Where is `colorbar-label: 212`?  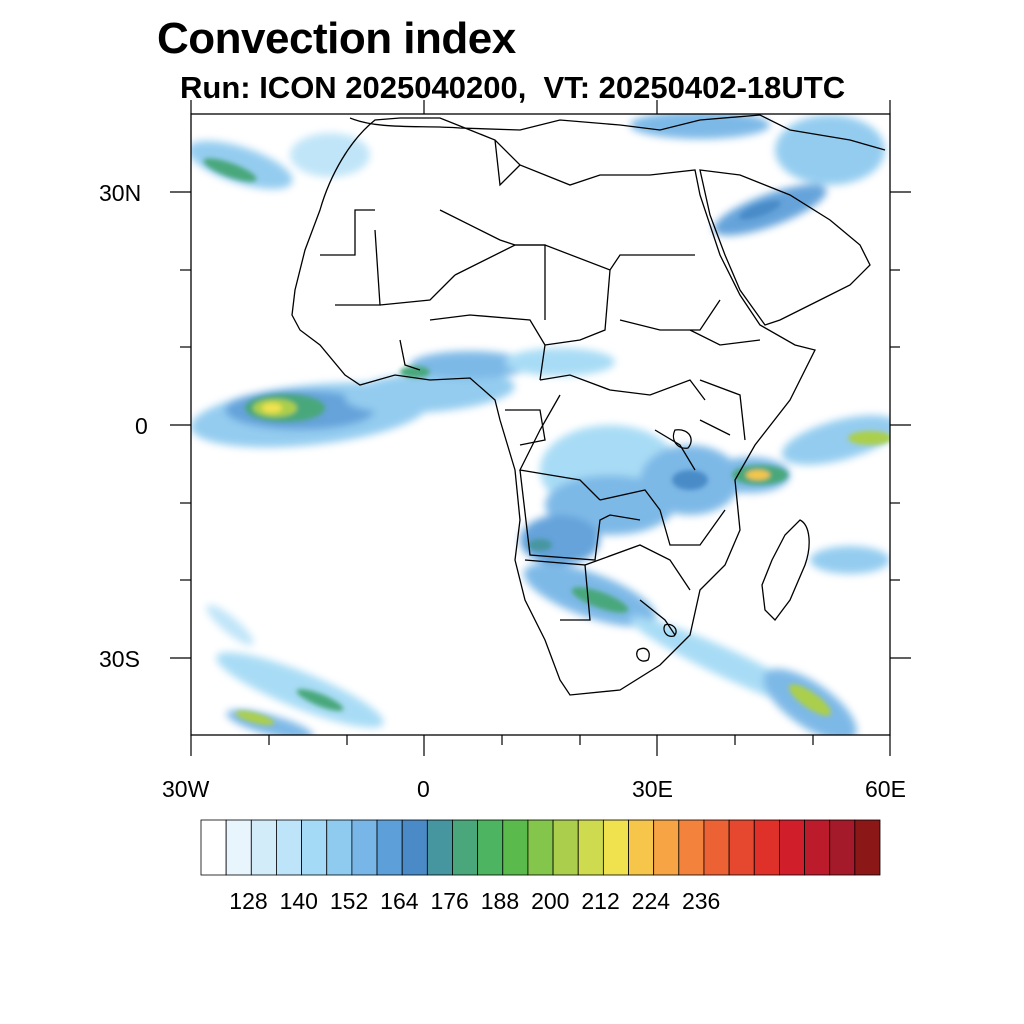 colorbar-label: 212 is located at coordinates (600, 901).